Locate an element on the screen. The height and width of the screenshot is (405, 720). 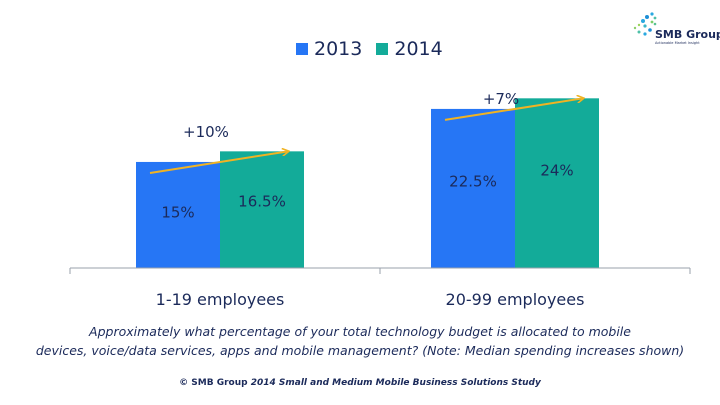
growth-label-0: +10% is located at coordinates (206, 132).